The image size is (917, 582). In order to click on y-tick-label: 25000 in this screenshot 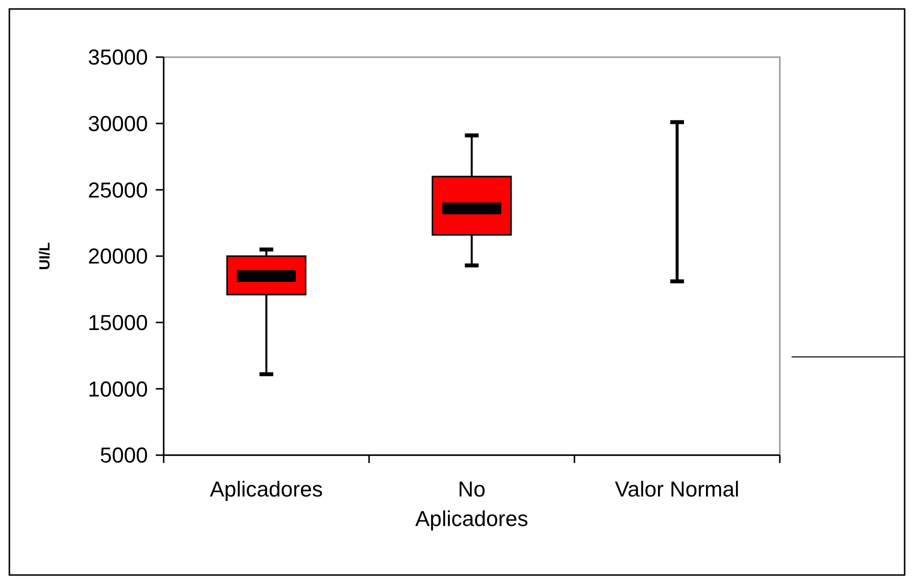, I will do `click(118, 189)`.